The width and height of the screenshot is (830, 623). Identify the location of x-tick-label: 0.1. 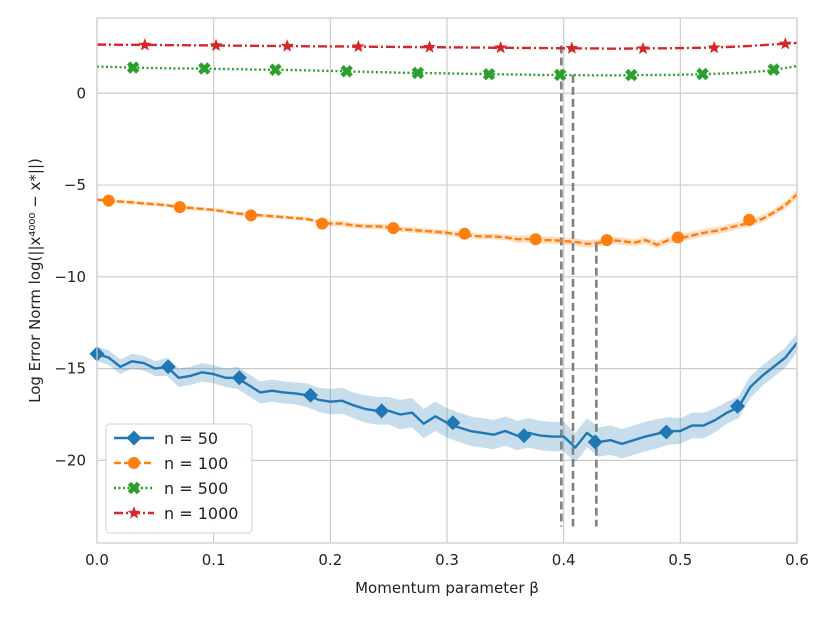
(214, 560).